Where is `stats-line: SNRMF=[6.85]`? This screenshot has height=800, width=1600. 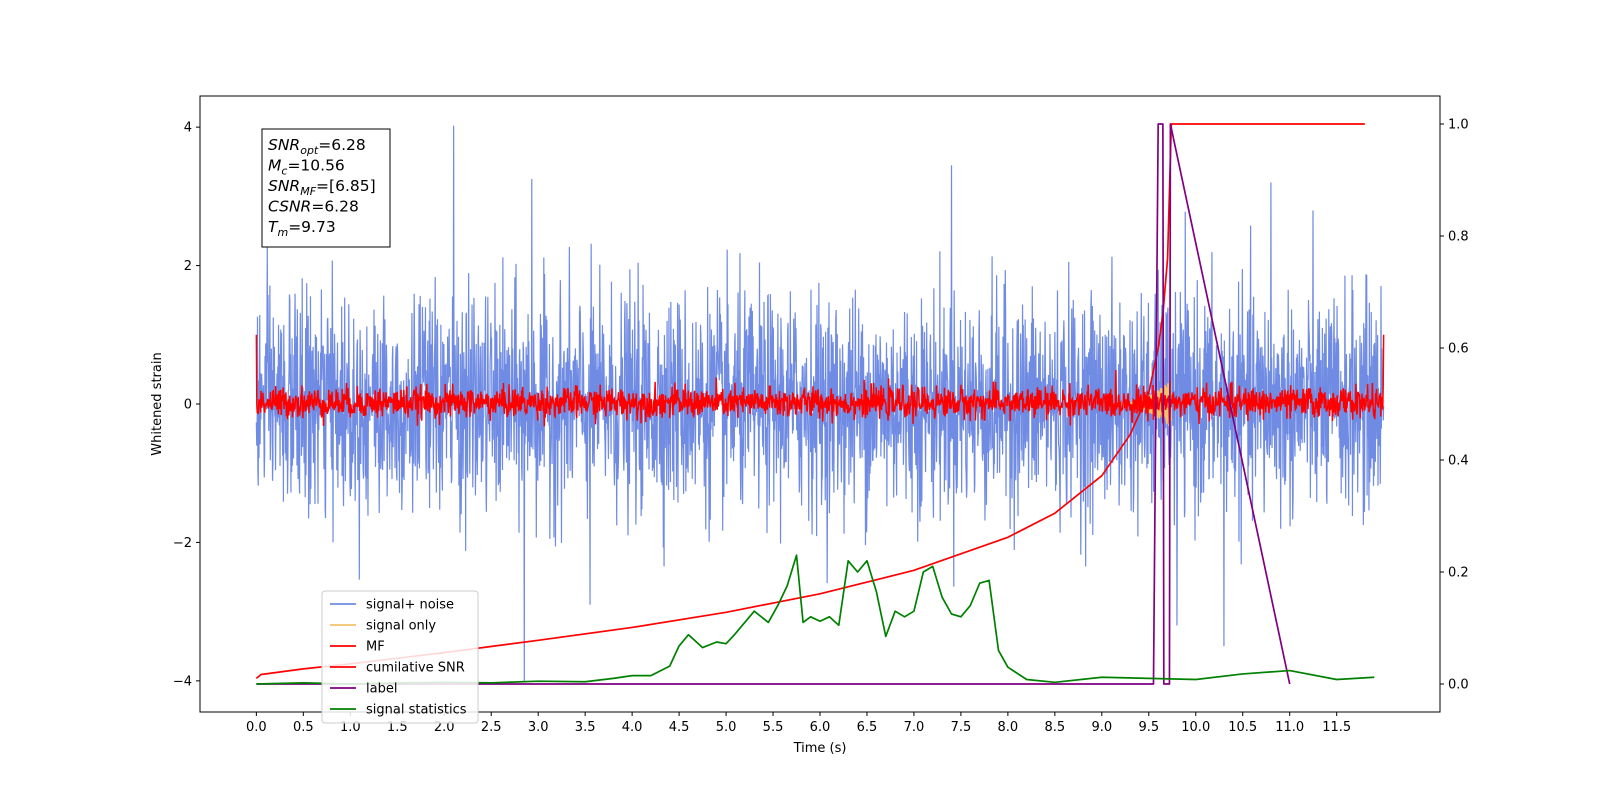 stats-line: SNRMF=[6.85] is located at coordinates (322, 187).